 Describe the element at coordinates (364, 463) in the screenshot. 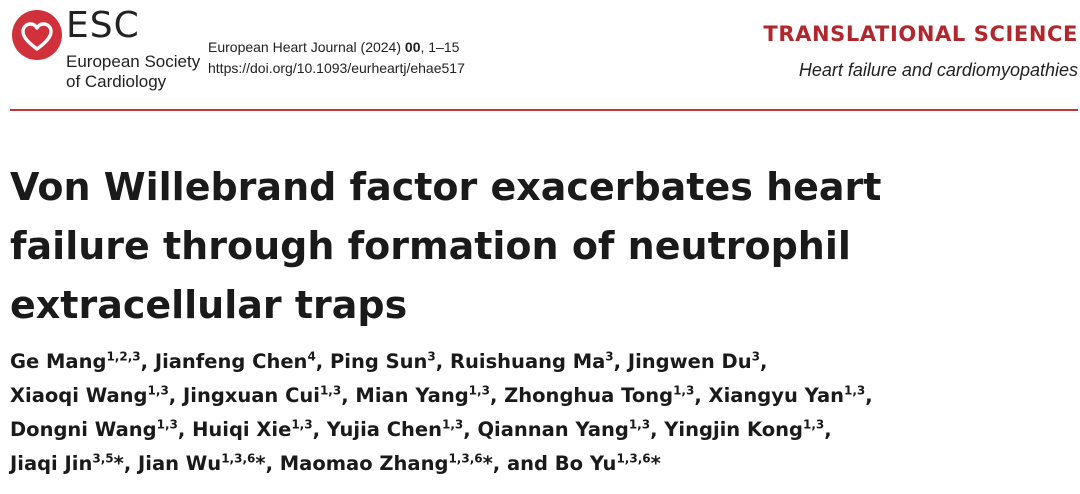

I see `author-name-text: Maomao Zhang` at that location.